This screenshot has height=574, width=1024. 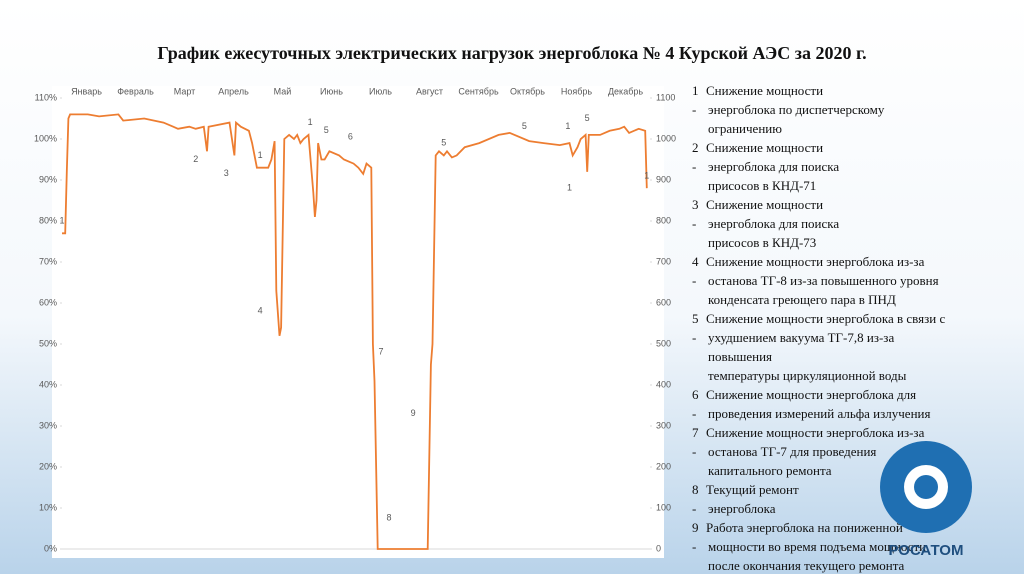 I want to click on annotation: 4, so click(x=260, y=311).